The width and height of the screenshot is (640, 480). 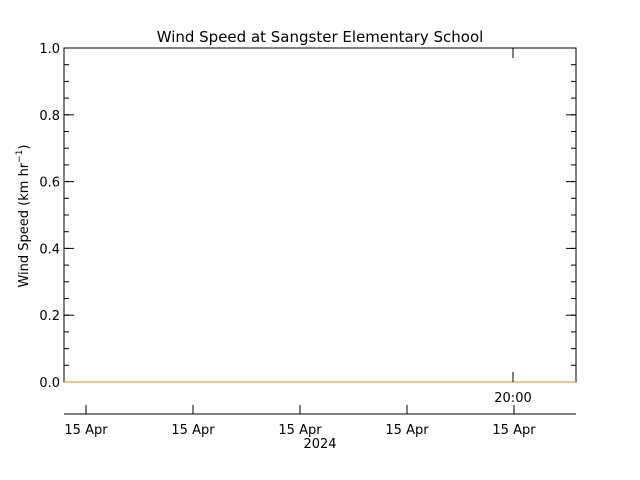 What do you see at coordinates (300, 409) in the screenshot?
I see `date-axis-ticks` at bounding box center [300, 409].